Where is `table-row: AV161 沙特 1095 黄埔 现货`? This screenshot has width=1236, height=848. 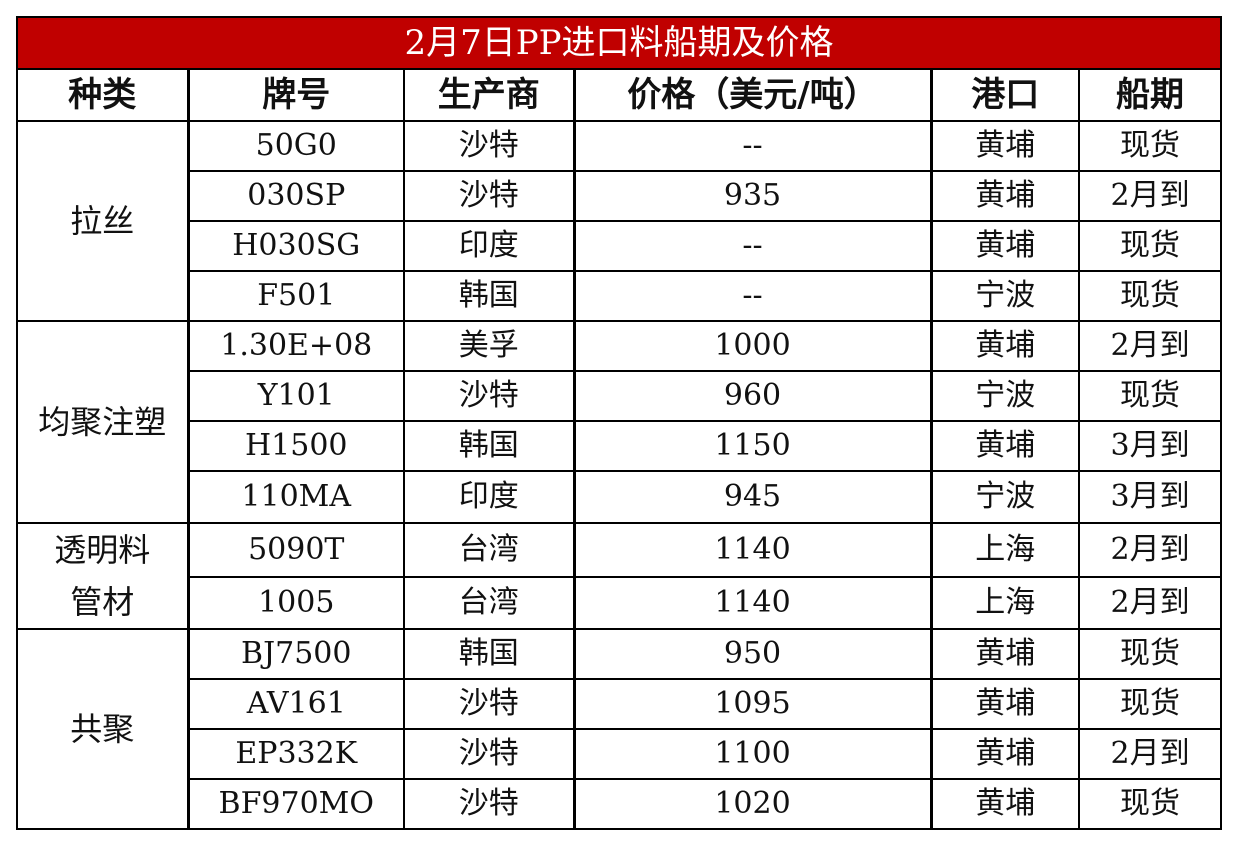
table-row: AV161 沙特 1095 黄埔 现货 is located at coordinates (620, 704).